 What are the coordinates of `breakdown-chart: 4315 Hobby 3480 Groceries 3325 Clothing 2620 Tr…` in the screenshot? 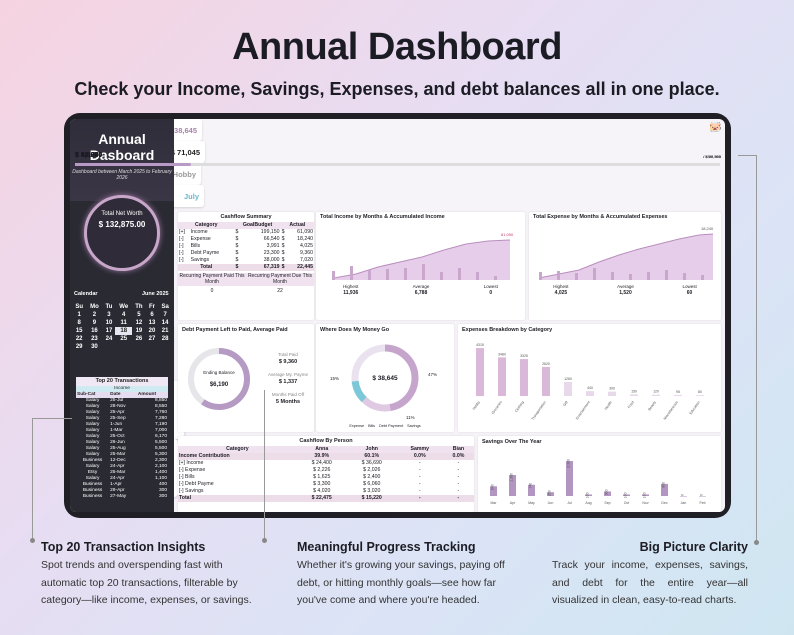 It's located at (588, 382).